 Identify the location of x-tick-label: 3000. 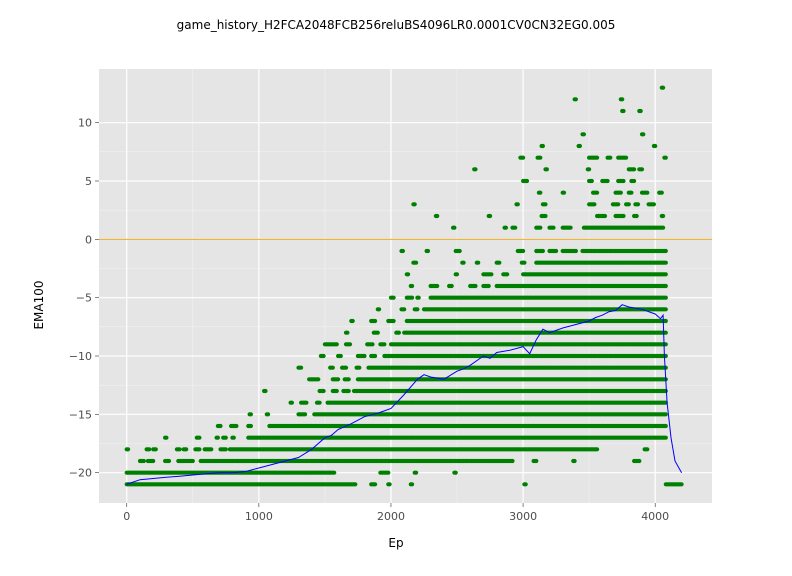
(523, 516).